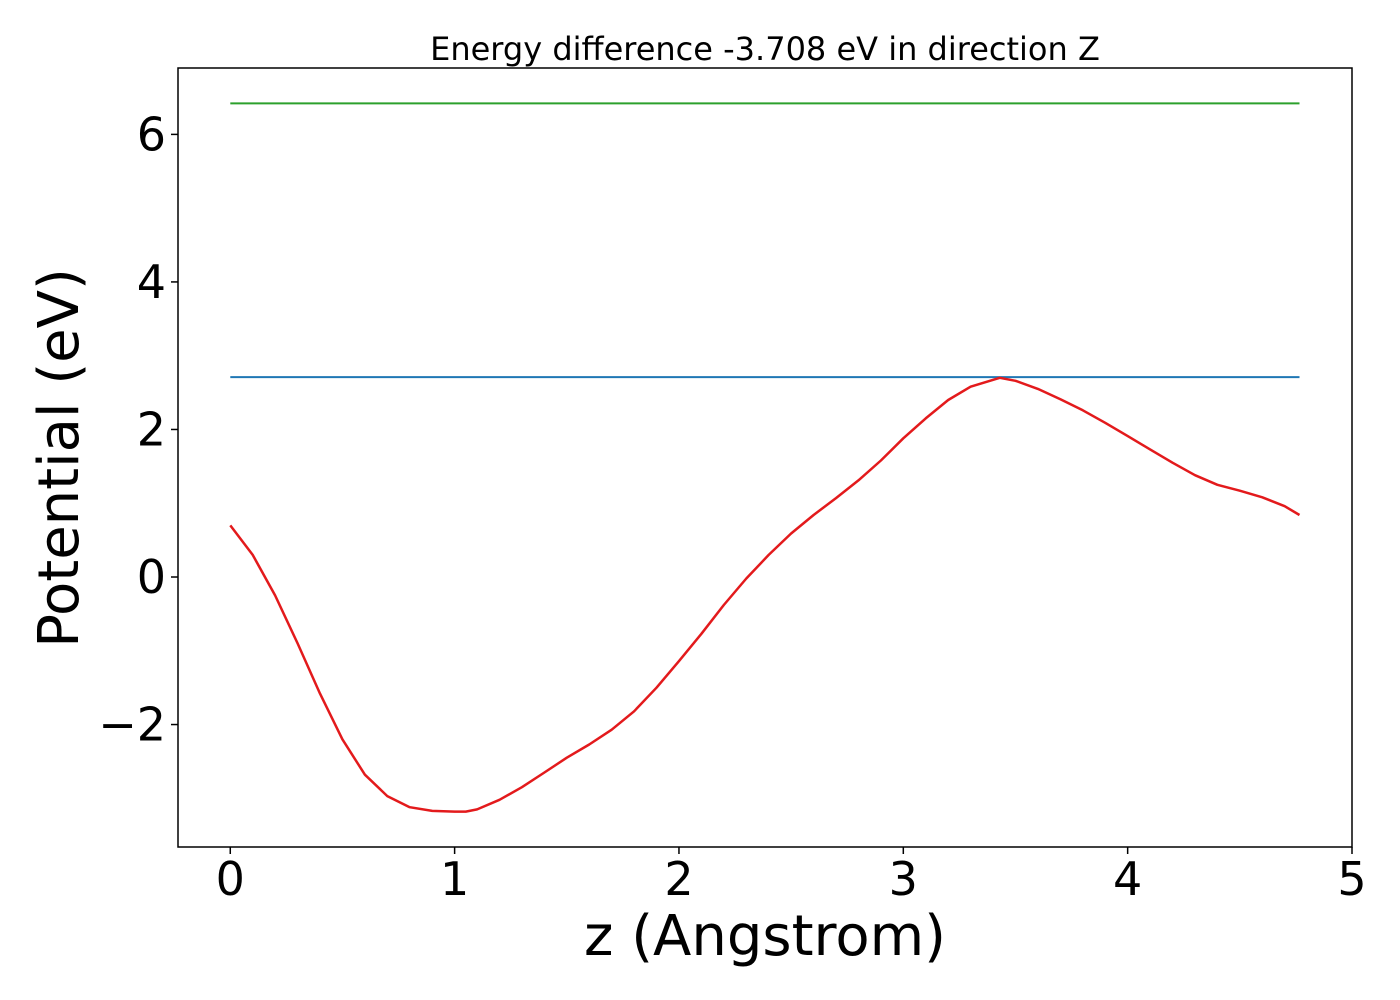  Describe the element at coordinates (151, 134) in the screenshot. I see `y-tick-label: 6` at that location.